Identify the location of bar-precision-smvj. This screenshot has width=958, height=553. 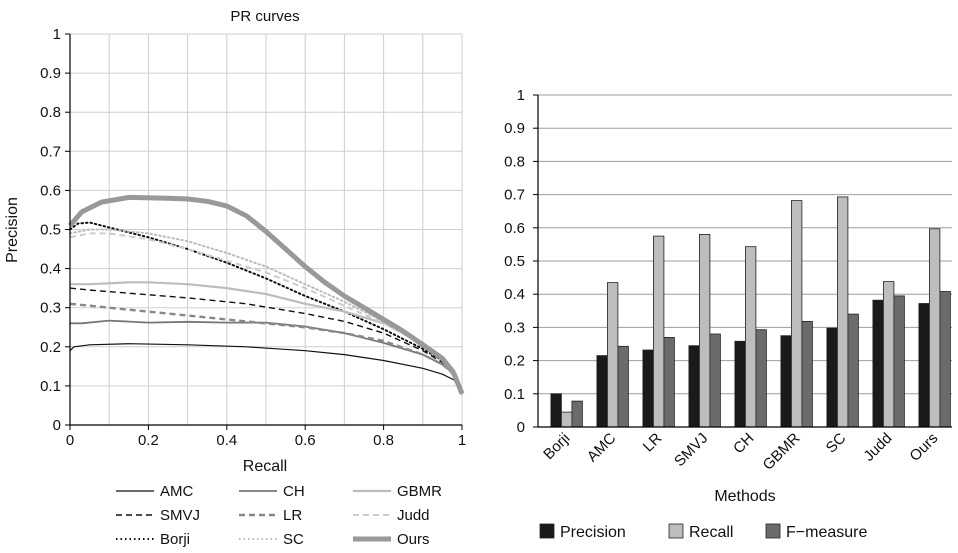
(694, 386).